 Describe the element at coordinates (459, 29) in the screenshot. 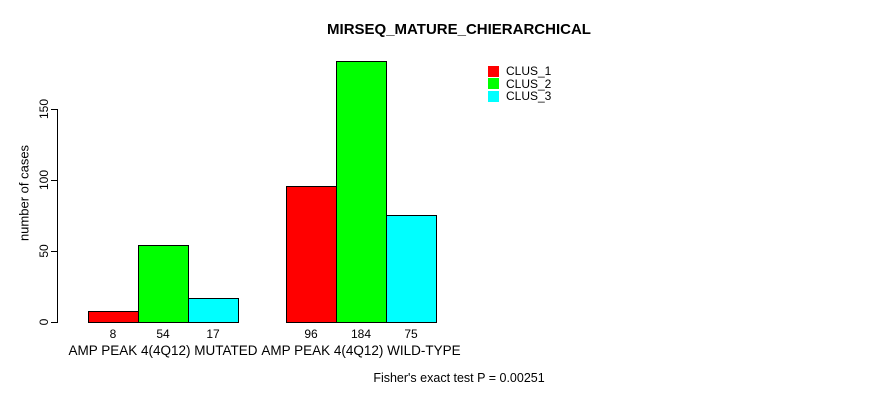

I see `chart-title: MIRSEQ_MATURE_CHIERARCHICAL` at that location.